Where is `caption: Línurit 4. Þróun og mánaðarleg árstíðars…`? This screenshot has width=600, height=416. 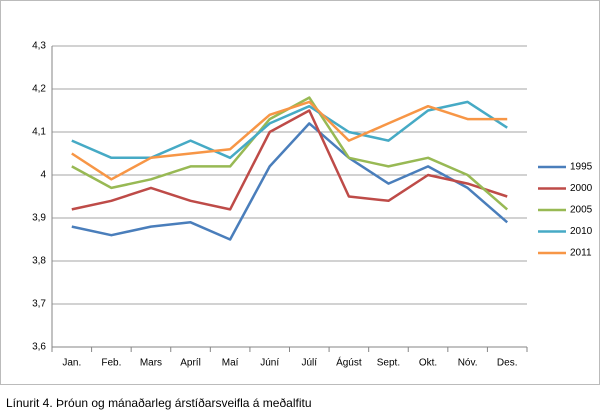
caption: Línurit 4. Þróun og mánaðarleg árstíðars… is located at coordinates (159, 403).